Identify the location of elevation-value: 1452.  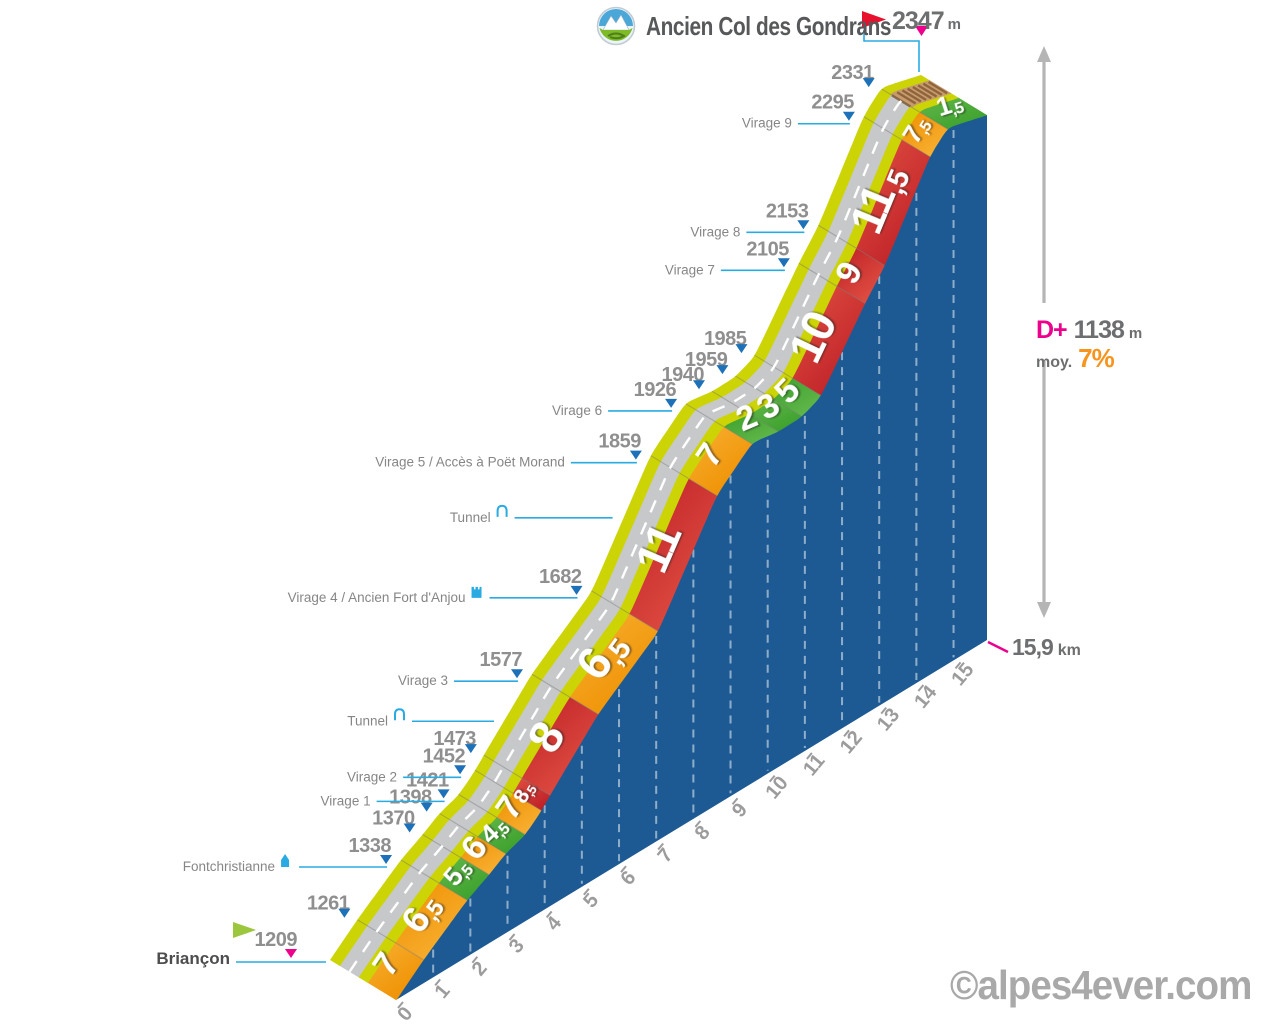
(444, 756).